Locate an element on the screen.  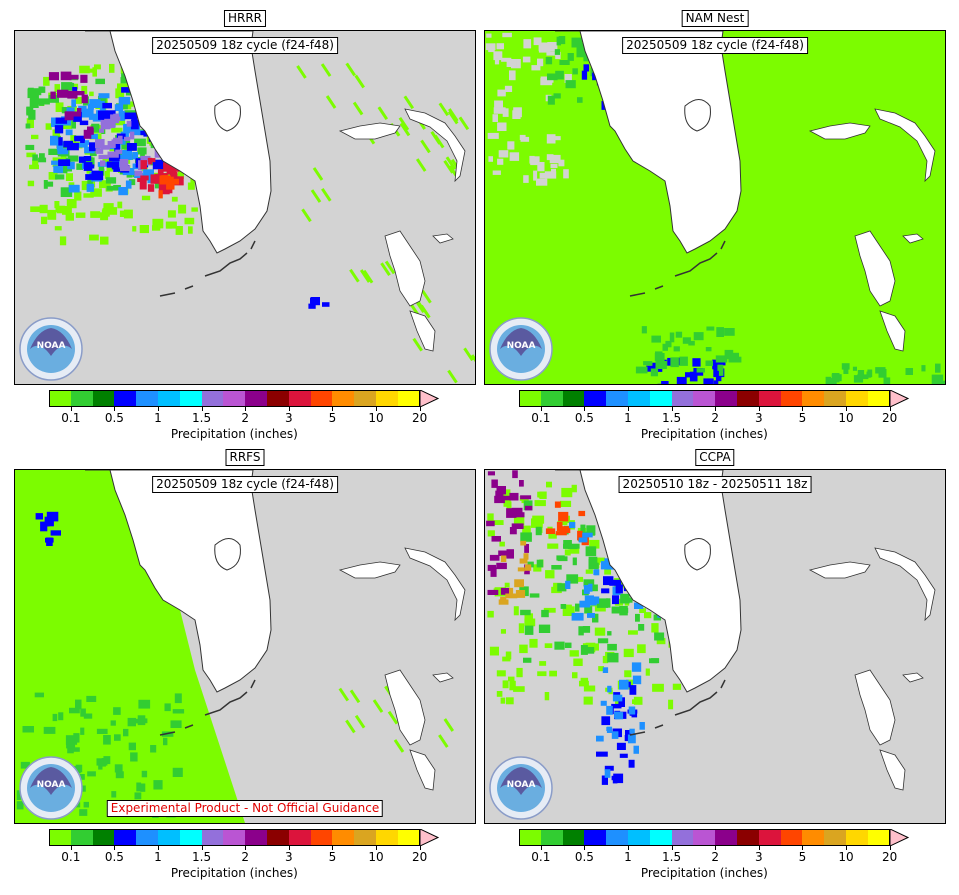
lake-okeechobee is located at coordinates (227, 115).